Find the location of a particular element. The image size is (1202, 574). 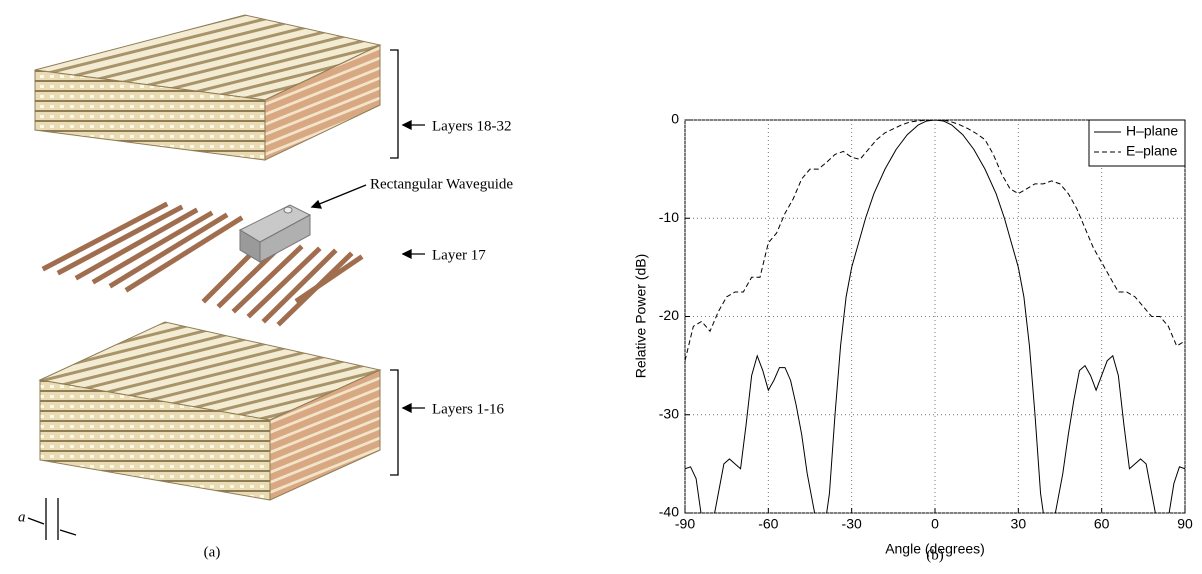

x-tick-label: 90 is located at coordinates (1185, 524).